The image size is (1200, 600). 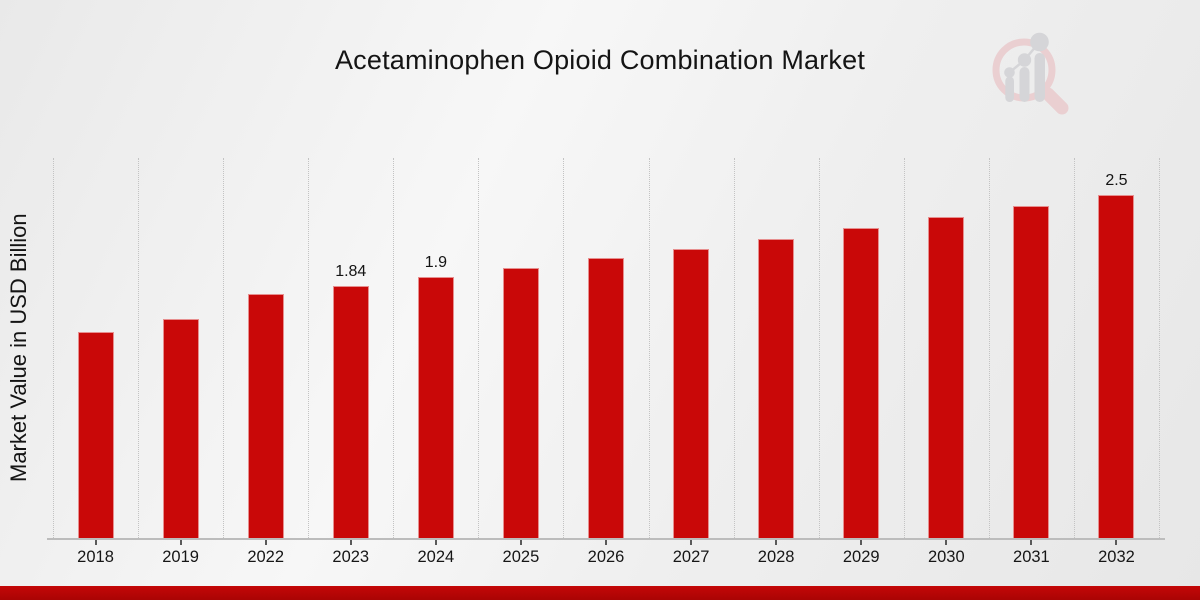 I want to click on x-axis-tick-2022, so click(x=265, y=542).